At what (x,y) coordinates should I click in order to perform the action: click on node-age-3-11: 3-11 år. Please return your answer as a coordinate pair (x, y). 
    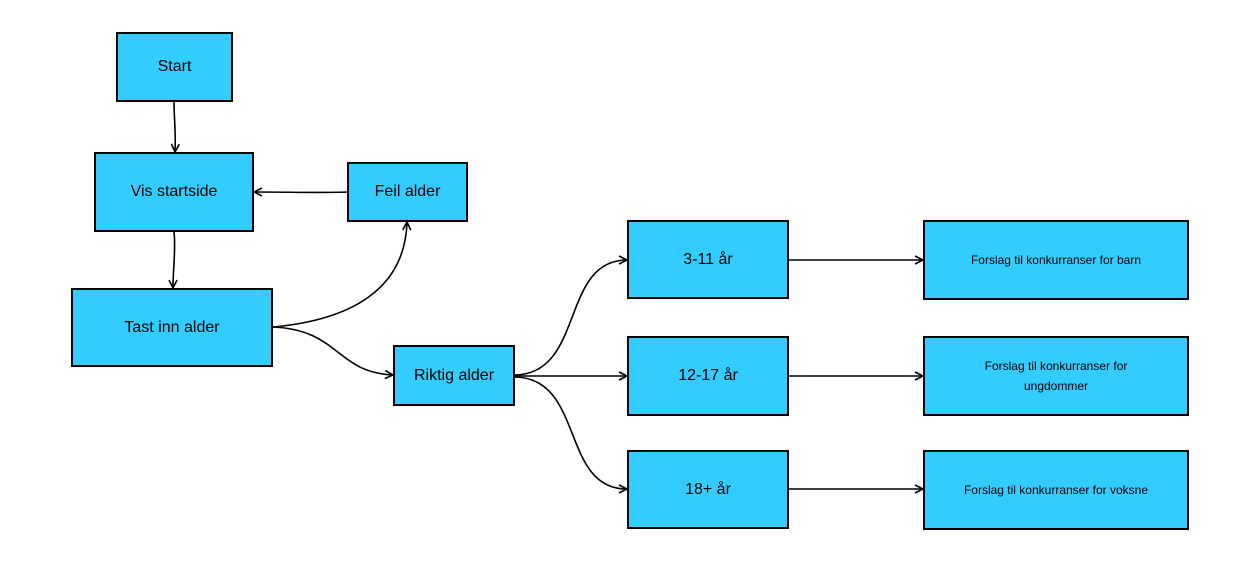
    Looking at the image, I should click on (708, 259).